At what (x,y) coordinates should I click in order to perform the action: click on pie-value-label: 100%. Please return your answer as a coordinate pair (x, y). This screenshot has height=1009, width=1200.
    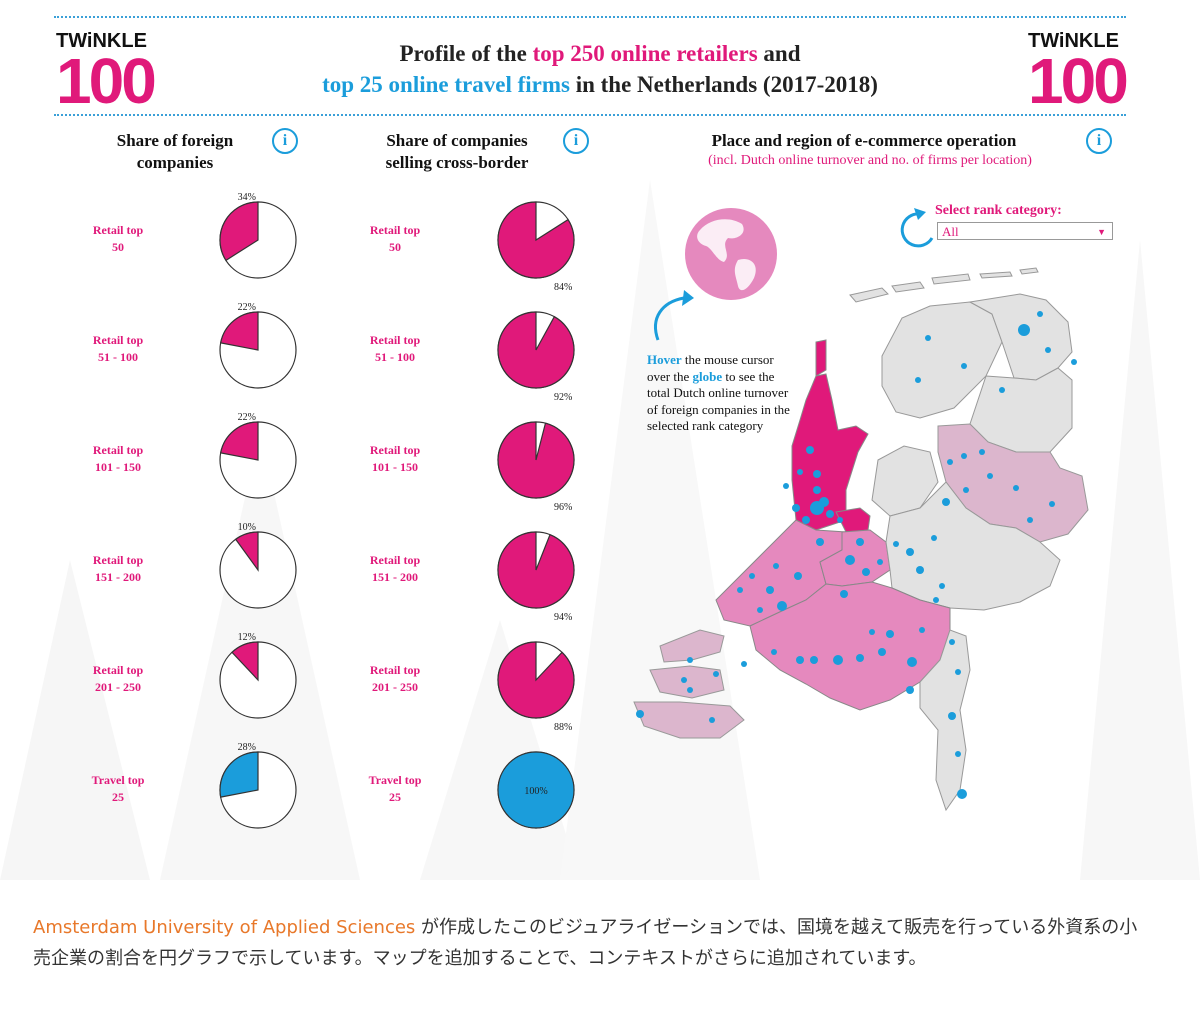
    Looking at the image, I should click on (535, 791).